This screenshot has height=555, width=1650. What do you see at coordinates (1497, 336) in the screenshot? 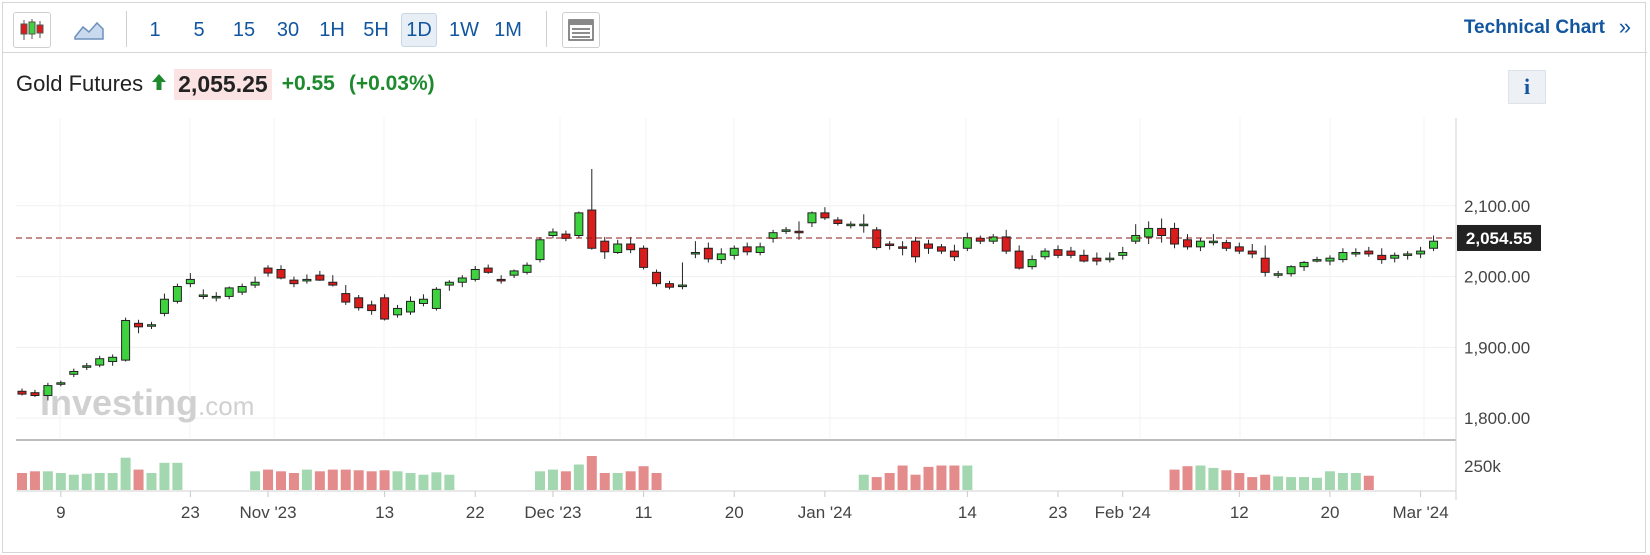
I see `y-axis: 1,800.00 1,900.00 2,000.00 2,100.00 250k` at bounding box center [1497, 336].